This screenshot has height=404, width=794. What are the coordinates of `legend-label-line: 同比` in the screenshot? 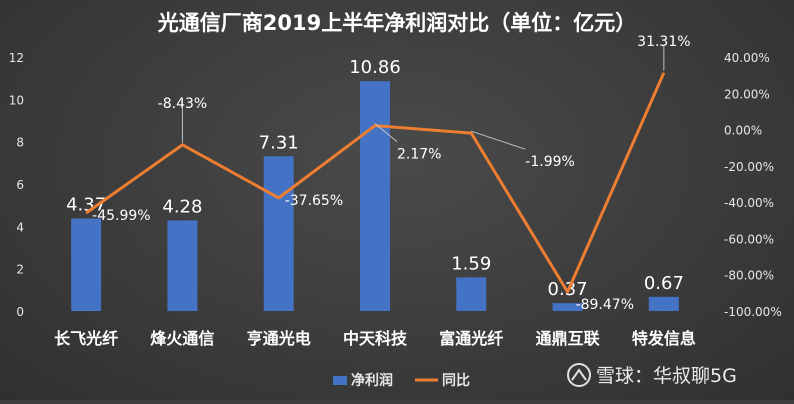 It's located at (456, 380).